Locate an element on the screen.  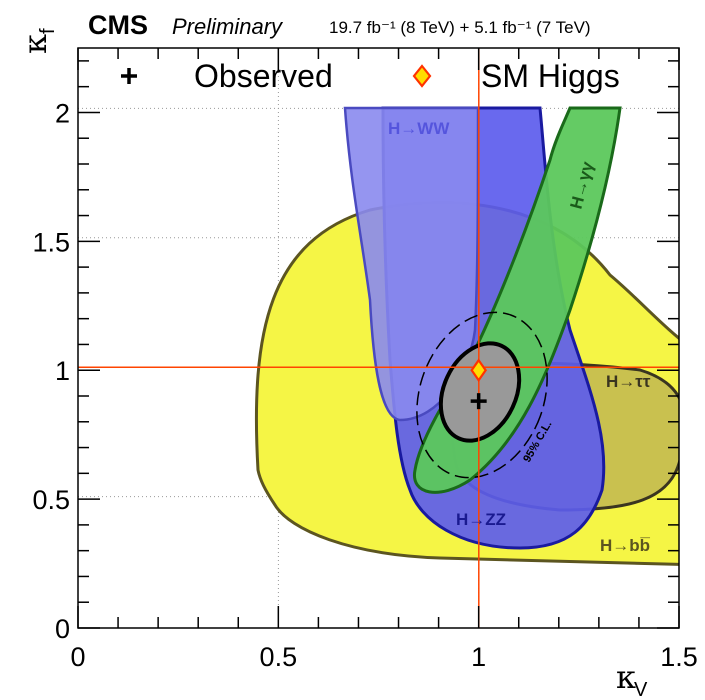
x-axis-label-sub: V is located at coordinates (641, 689).